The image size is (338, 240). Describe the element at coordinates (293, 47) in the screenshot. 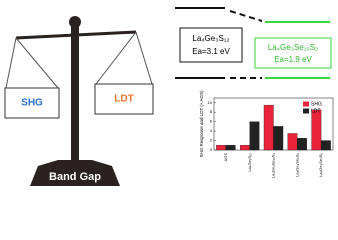

I see `right-formula: La₄Ge₃Se₁₀S₂` at that location.